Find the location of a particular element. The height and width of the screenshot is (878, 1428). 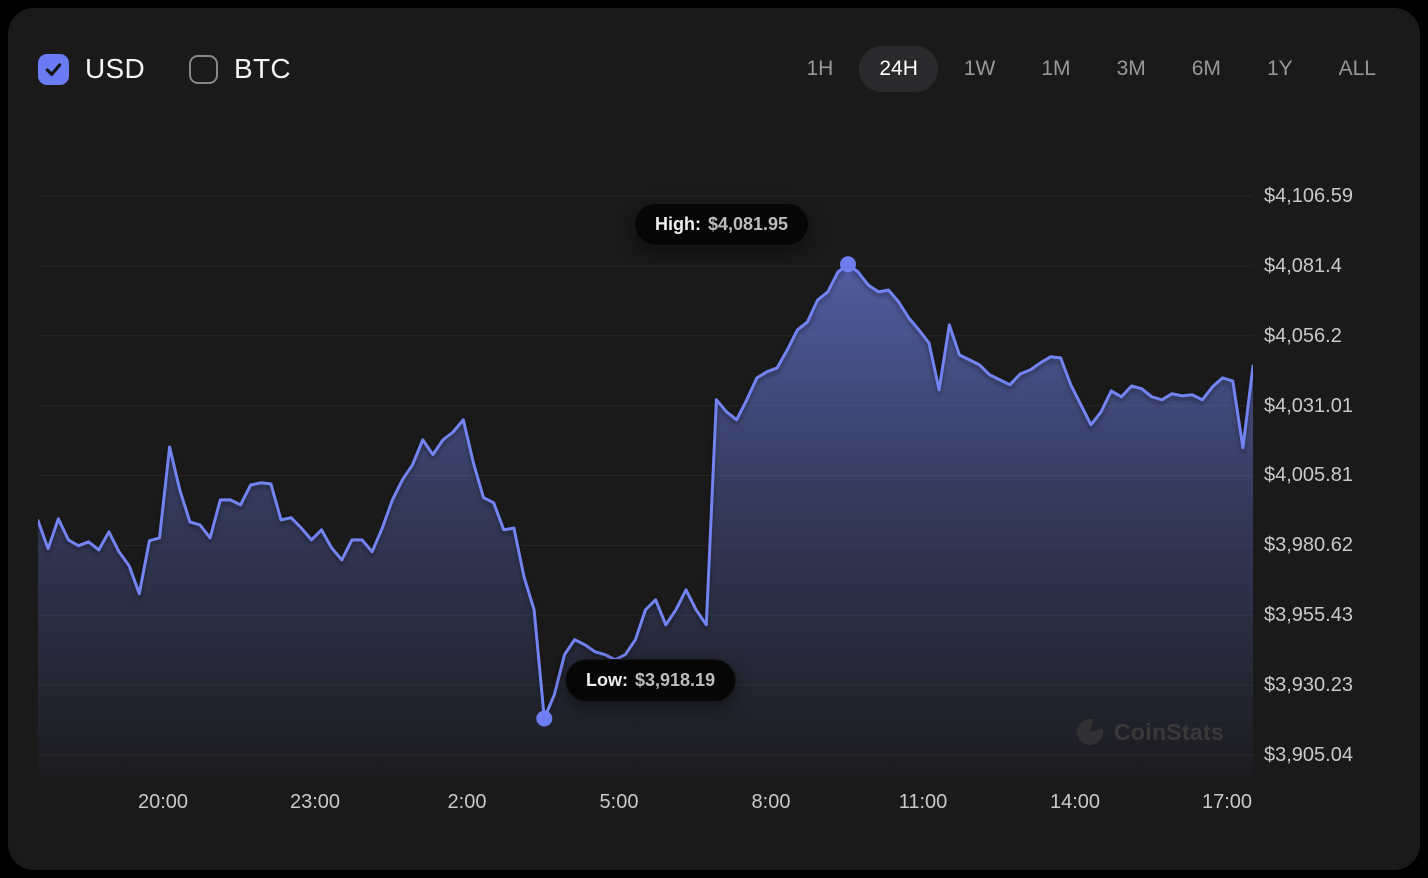

checkmark-icon is located at coordinates (53, 69).